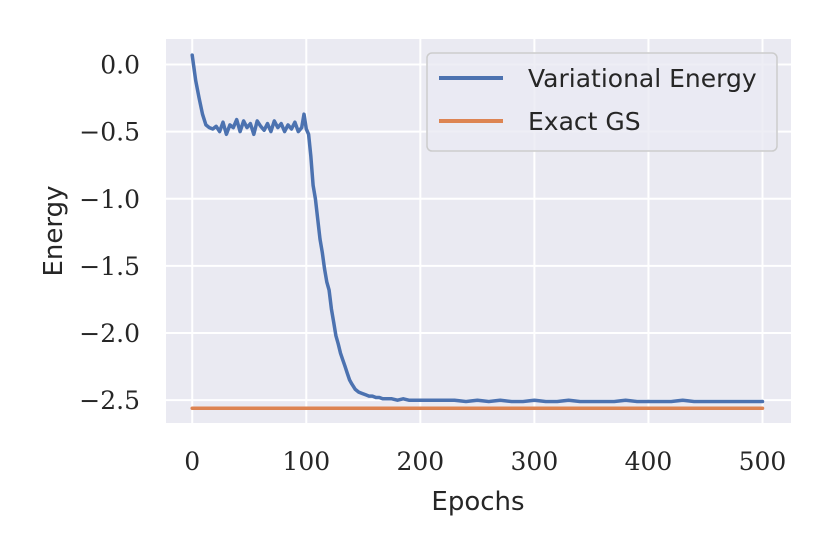 The width and height of the screenshot is (830, 554). I want to click on y-tick-label: −2.0, so click(109, 333).